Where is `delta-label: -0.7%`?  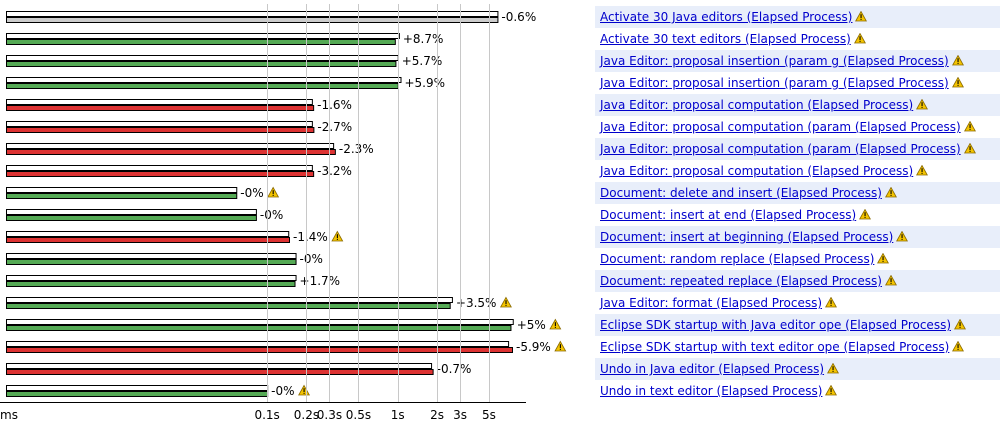
delta-label: -0.7% is located at coordinates (454, 369).